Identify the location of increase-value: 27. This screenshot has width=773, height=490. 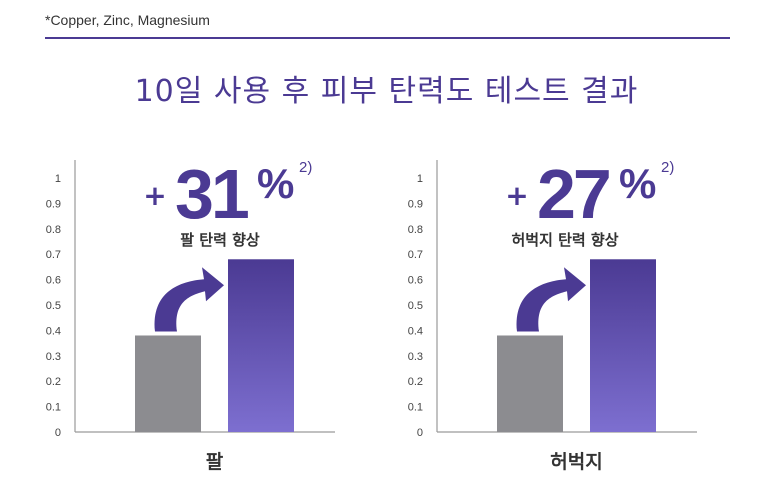
(573, 194).